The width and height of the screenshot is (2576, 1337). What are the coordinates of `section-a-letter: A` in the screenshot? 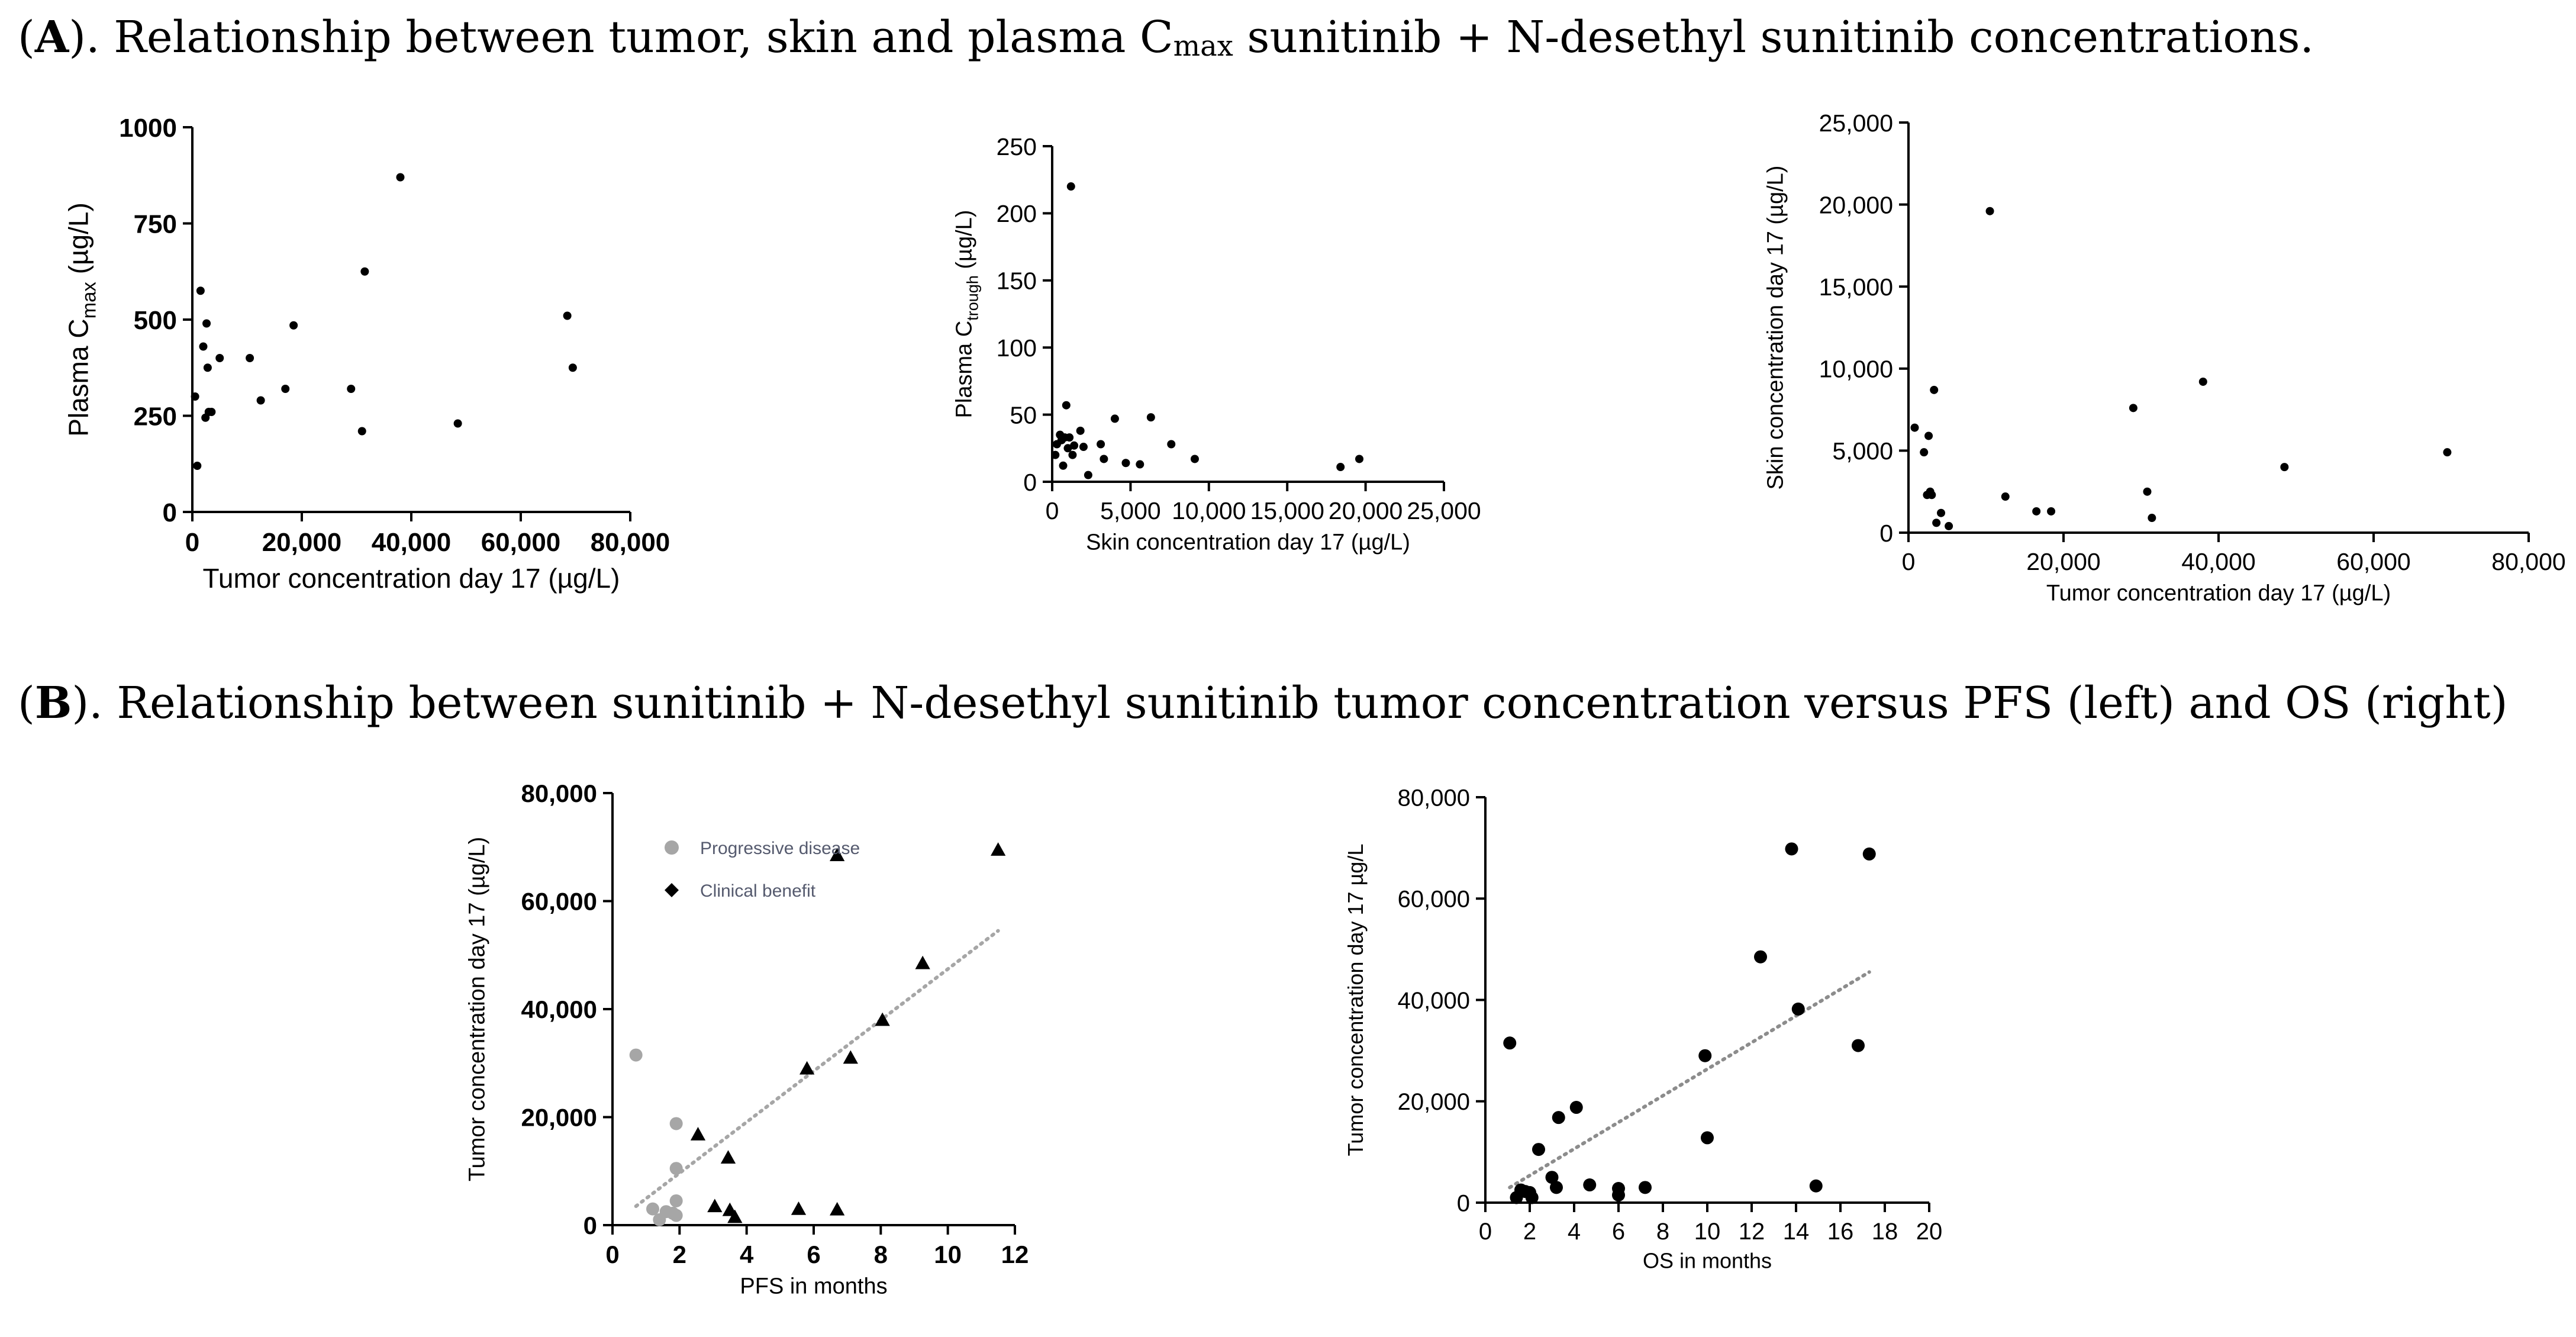 It's located at (51, 37).